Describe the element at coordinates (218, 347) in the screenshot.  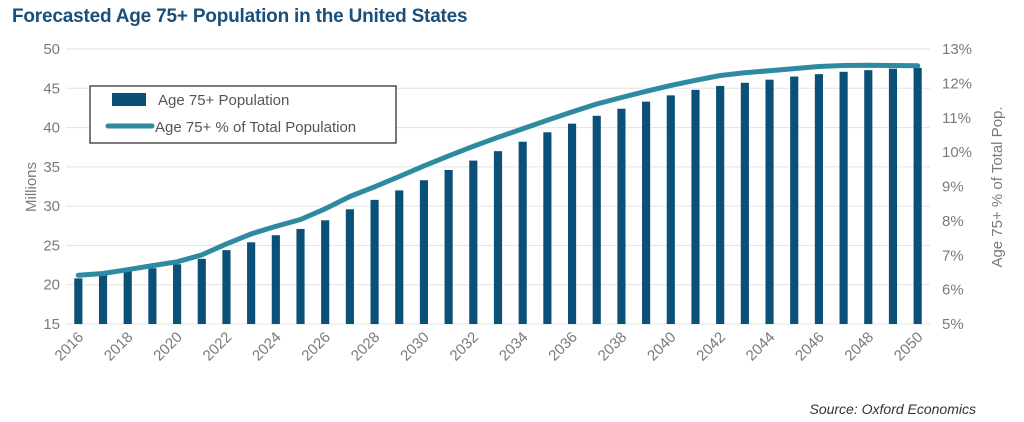
I see `x-tick-label: 2022` at that location.